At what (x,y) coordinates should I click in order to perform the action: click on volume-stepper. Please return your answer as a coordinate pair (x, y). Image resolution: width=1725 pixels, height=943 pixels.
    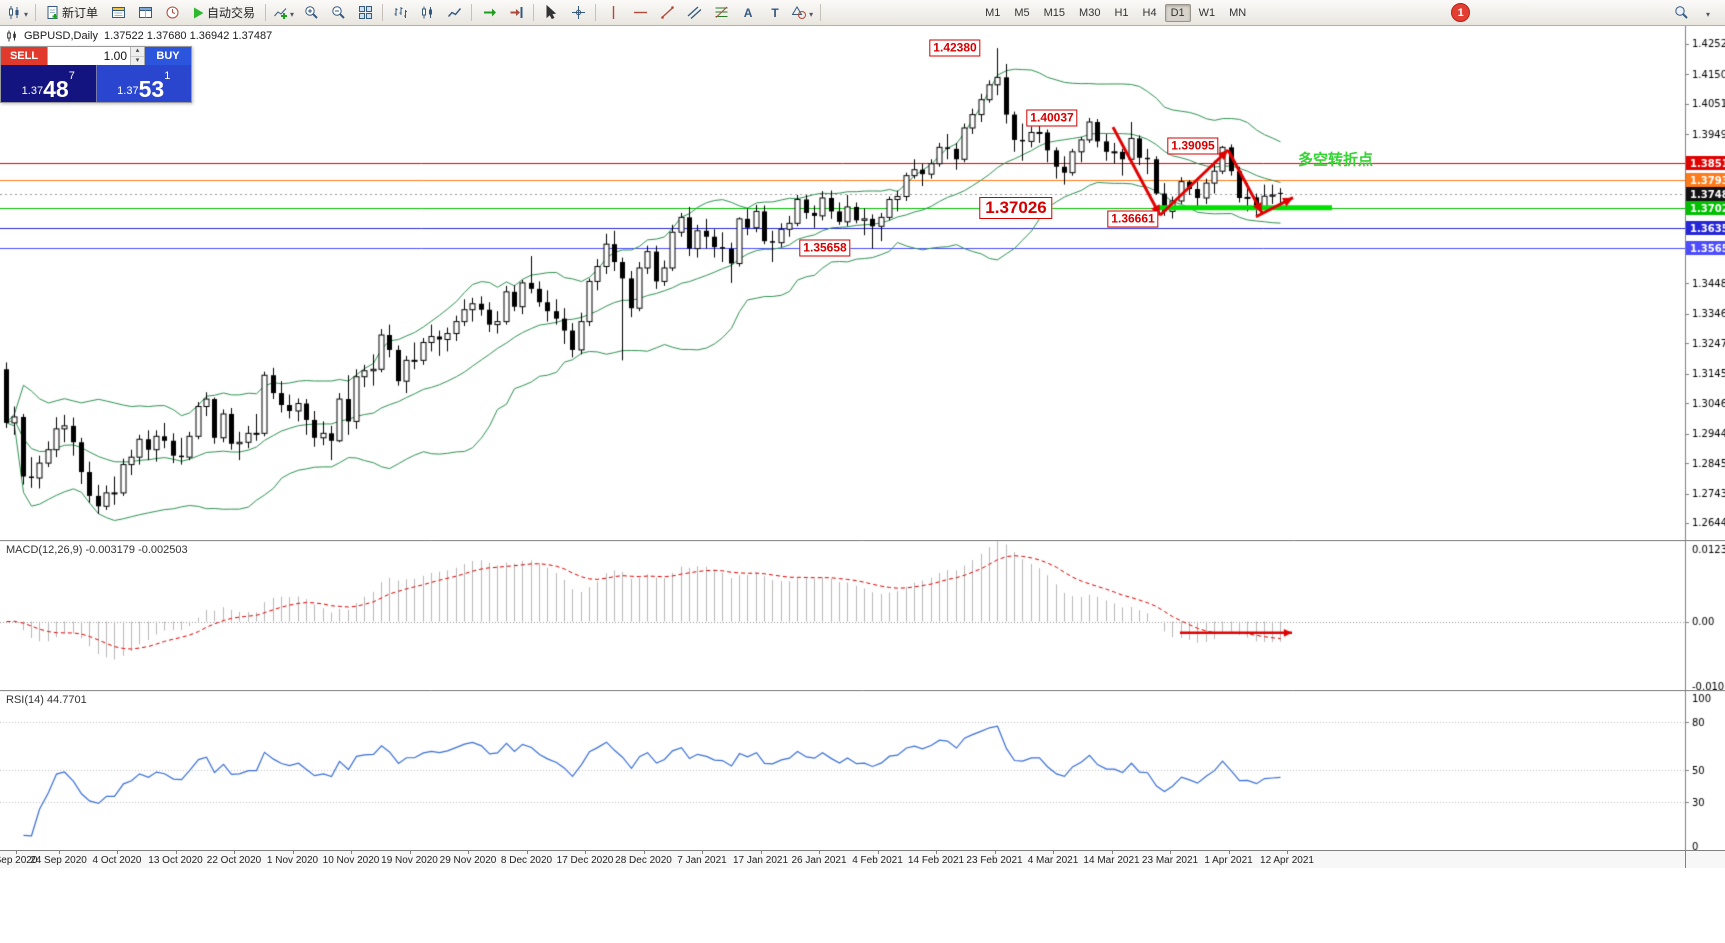
    Looking at the image, I should click on (137, 56).